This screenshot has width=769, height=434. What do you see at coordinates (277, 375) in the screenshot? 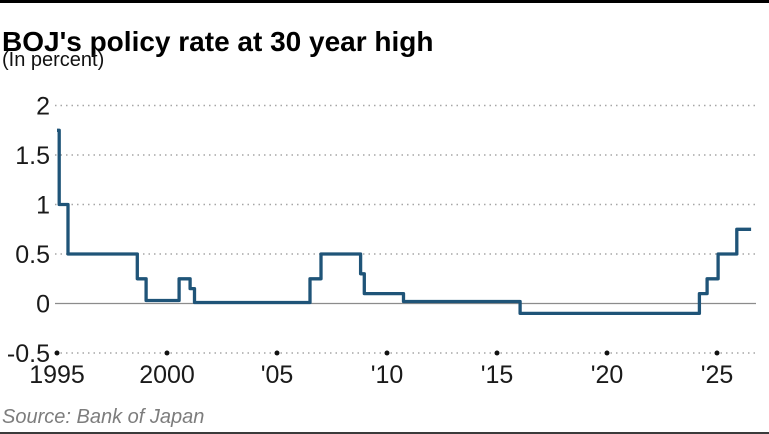
I see `x-axis-label: '05` at bounding box center [277, 375].